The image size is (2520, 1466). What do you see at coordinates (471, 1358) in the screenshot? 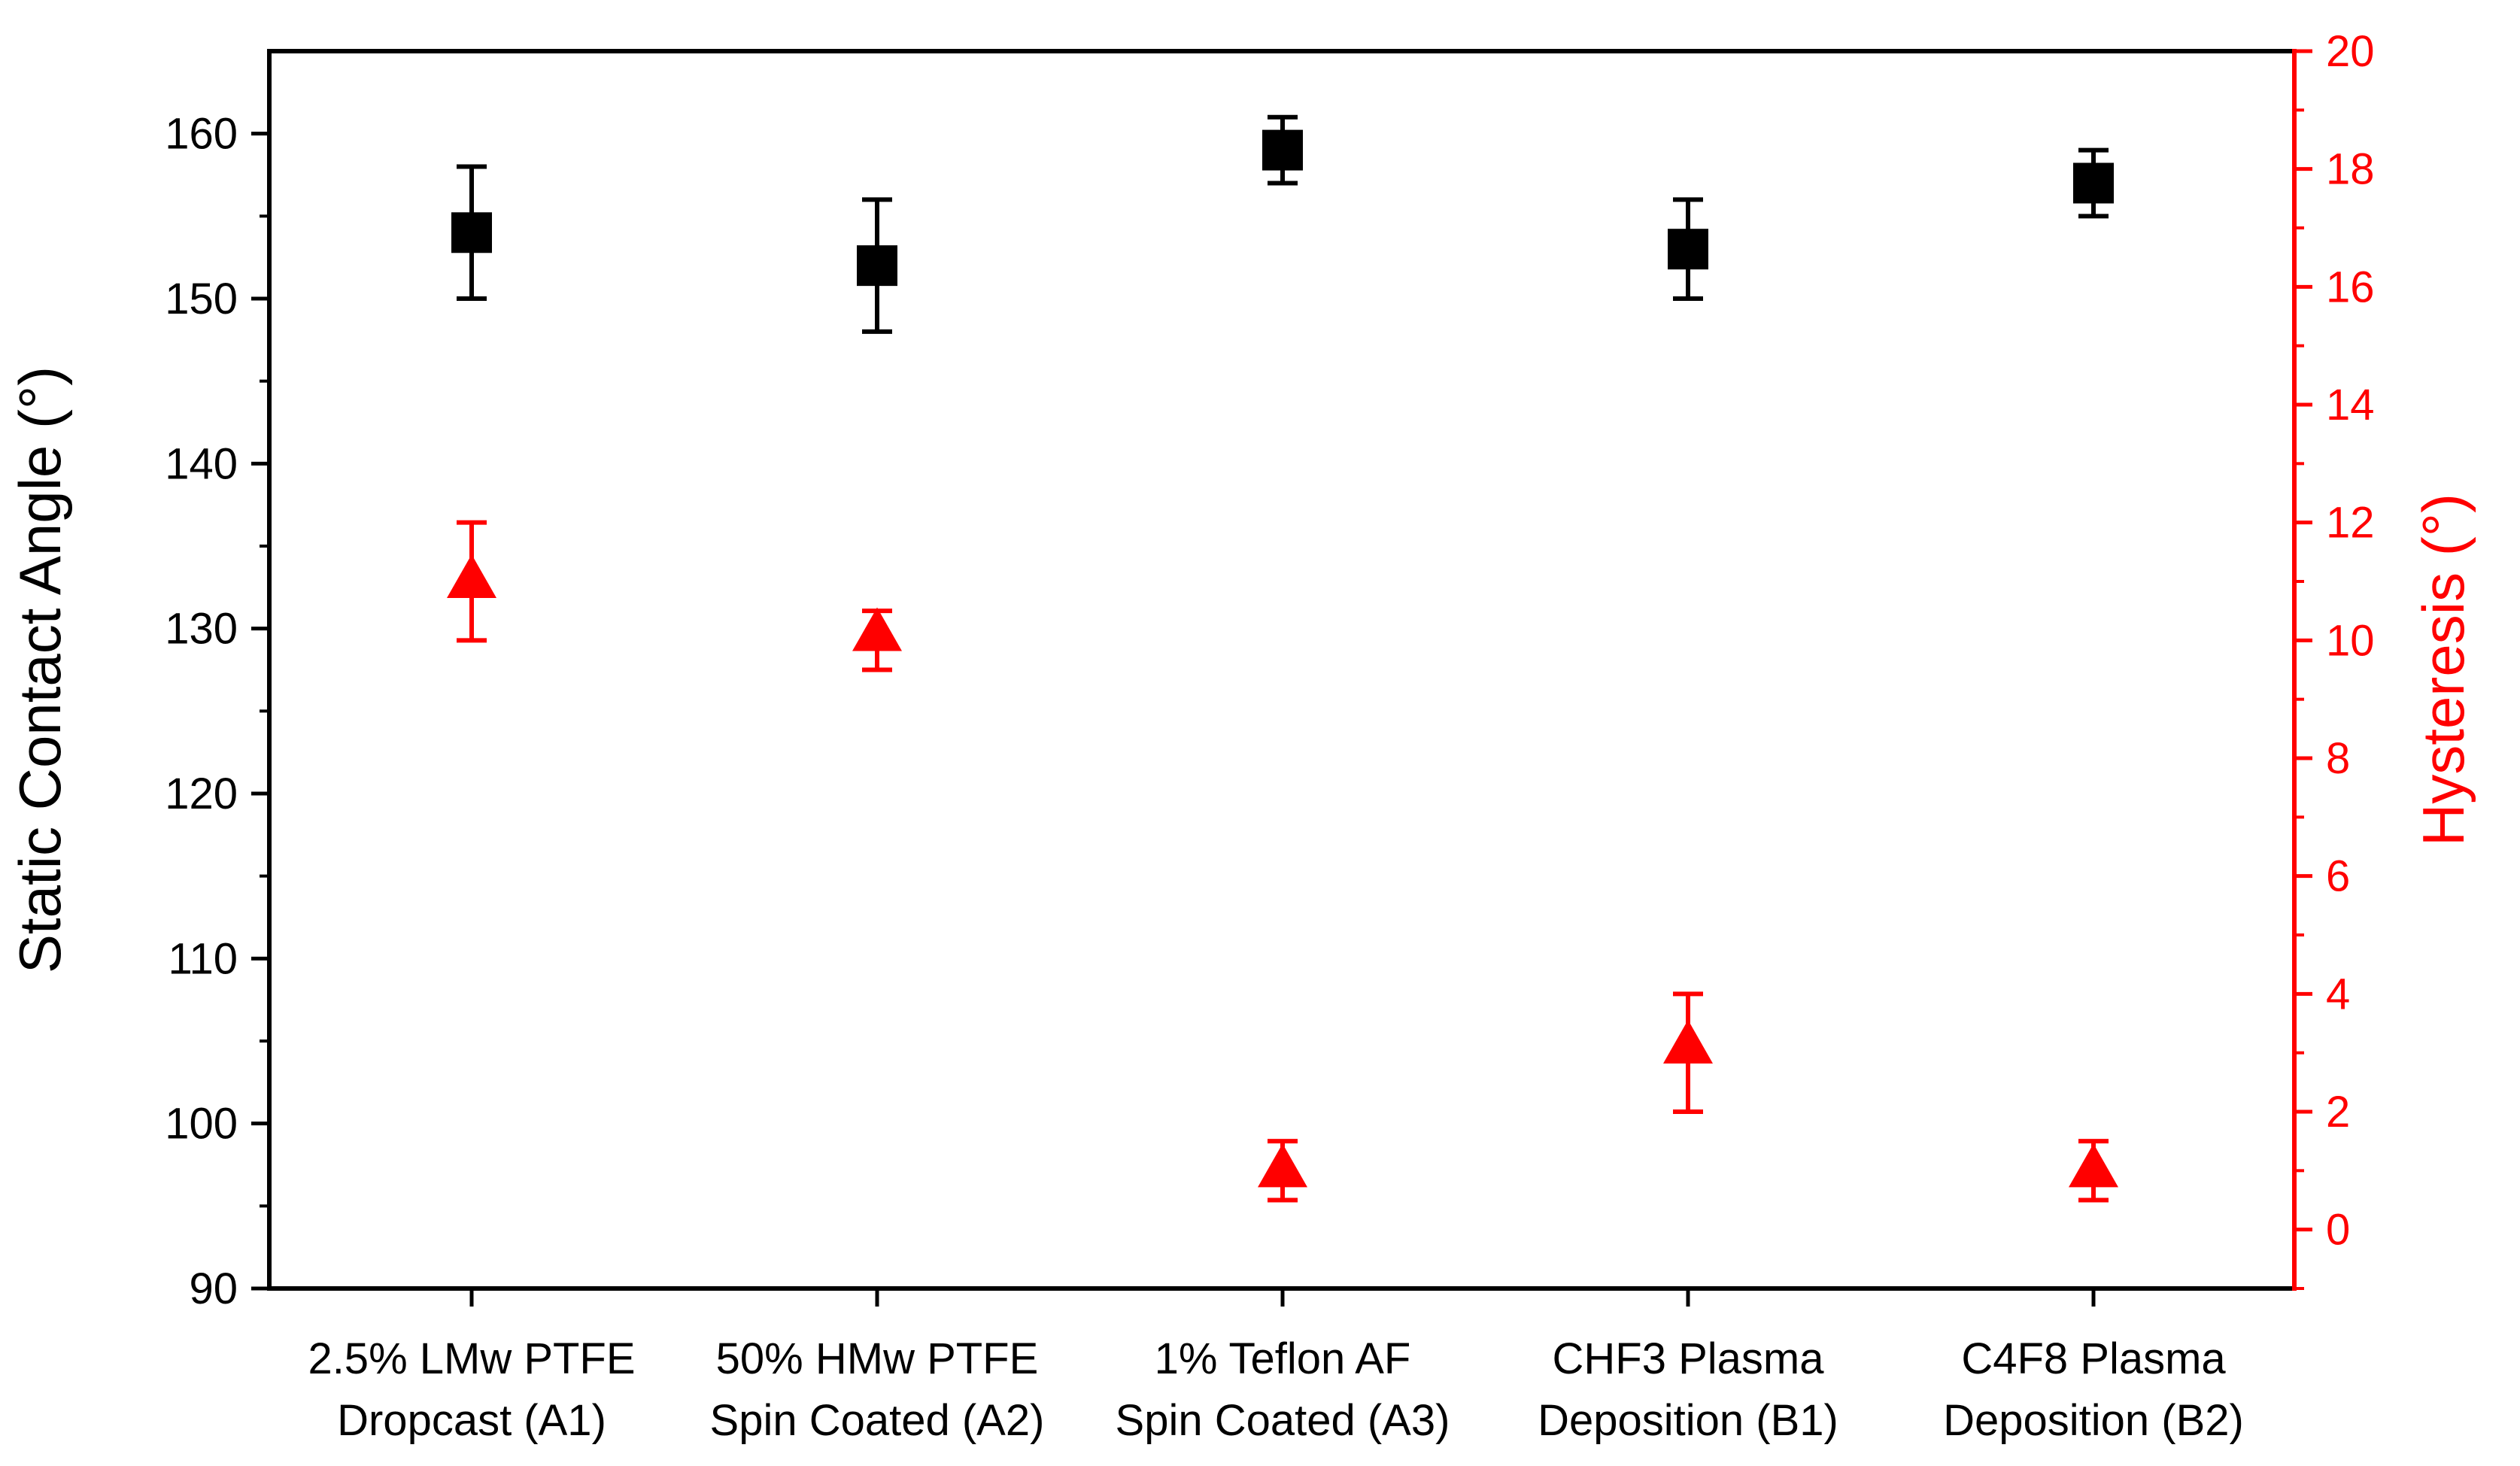
I see `category-label: 2.5% LMw PTFE` at bounding box center [471, 1358].